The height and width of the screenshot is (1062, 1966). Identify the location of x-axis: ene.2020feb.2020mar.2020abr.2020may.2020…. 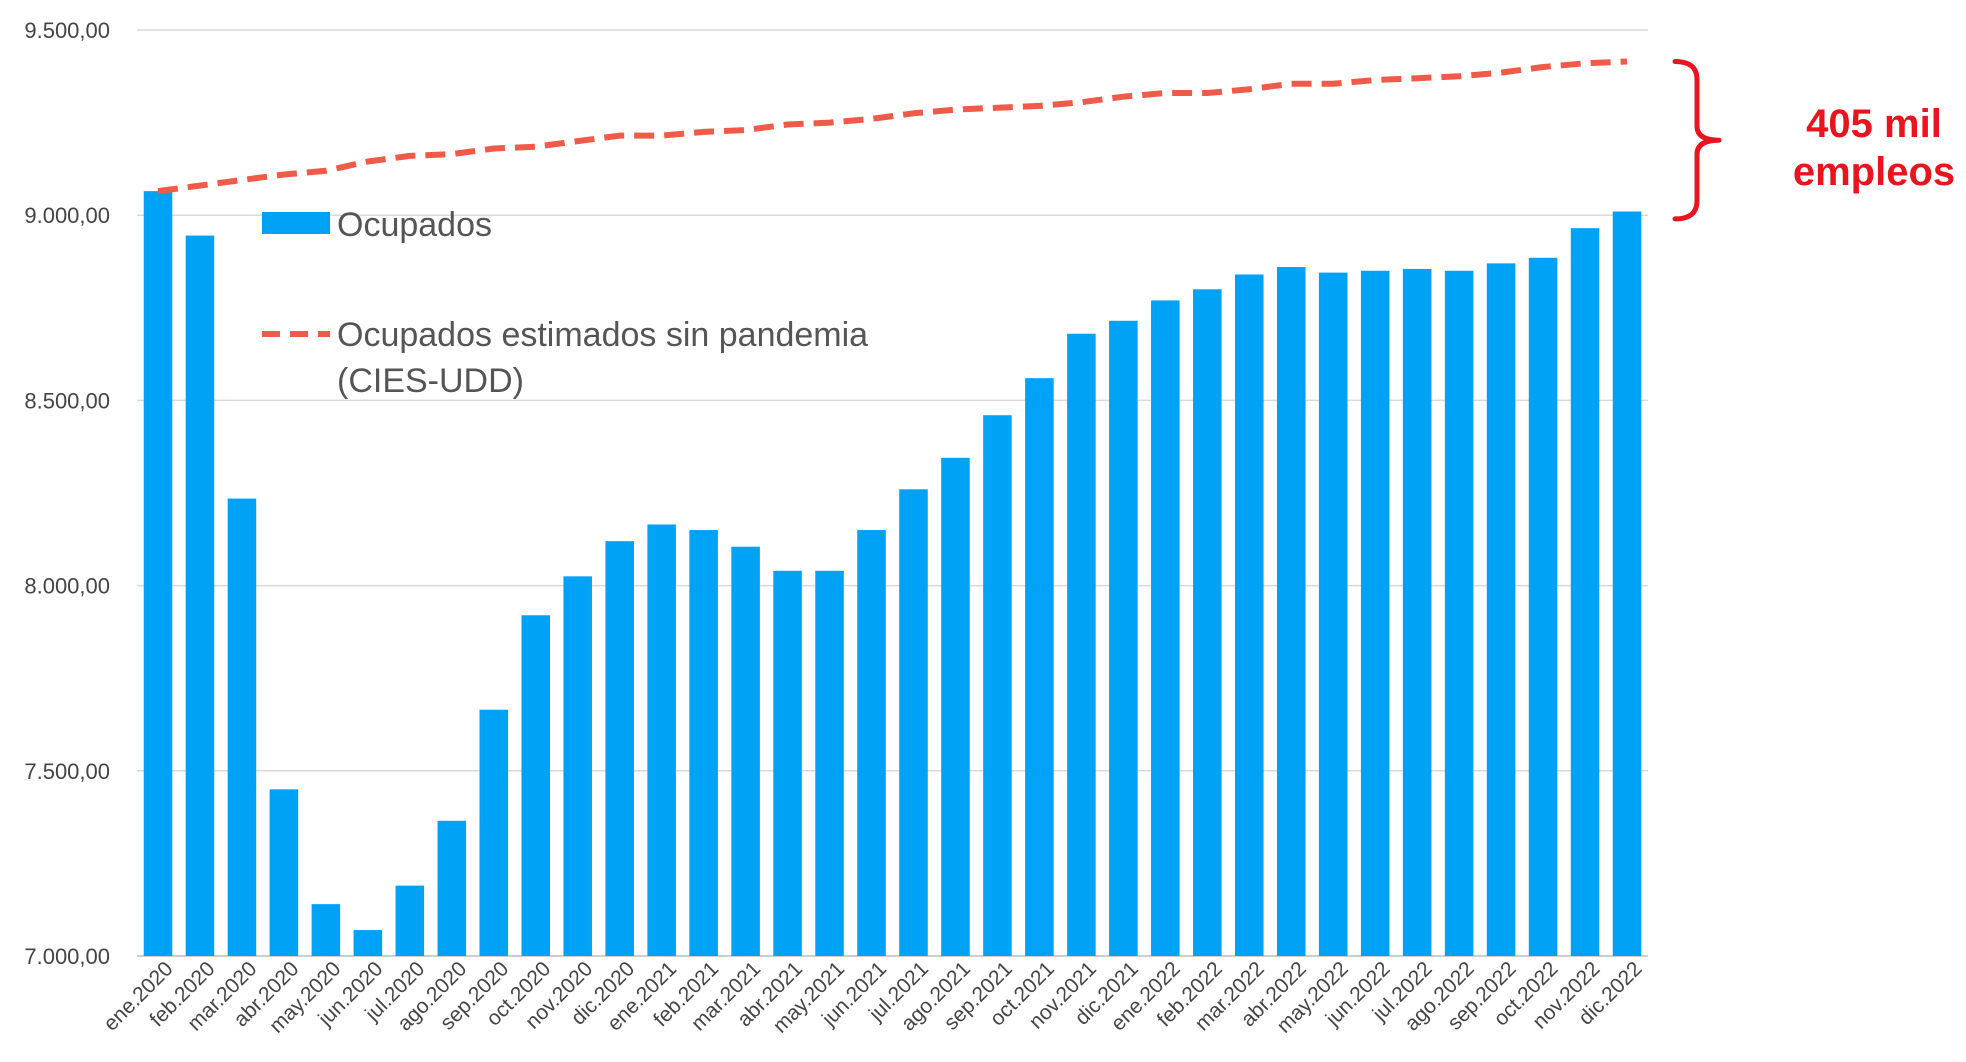
(872, 997).